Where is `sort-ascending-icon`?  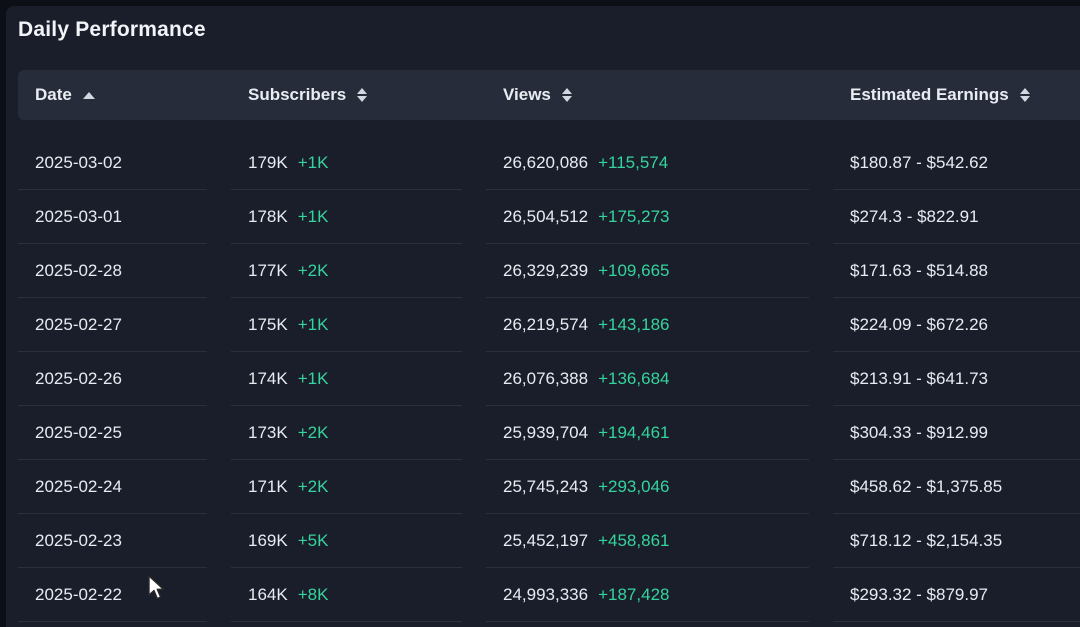
sort-ascending-icon is located at coordinates (88, 95).